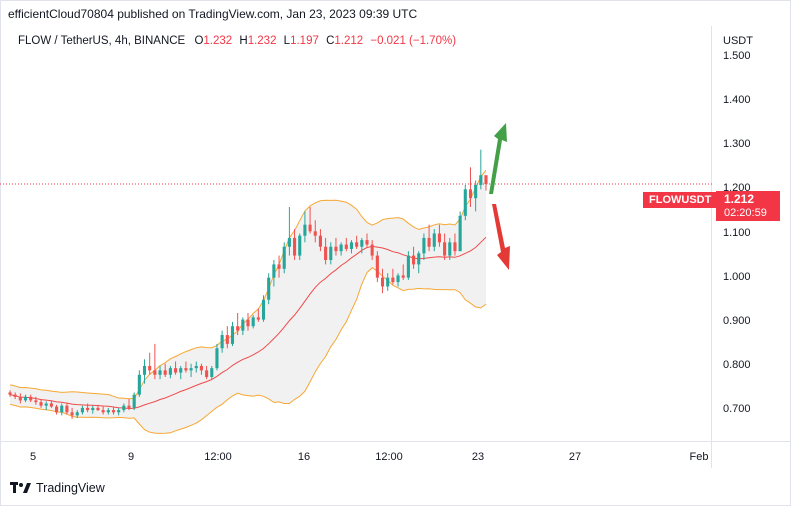 This screenshot has height=506, width=791. I want to click on time-axis-label: Feb, so click(699, 457).